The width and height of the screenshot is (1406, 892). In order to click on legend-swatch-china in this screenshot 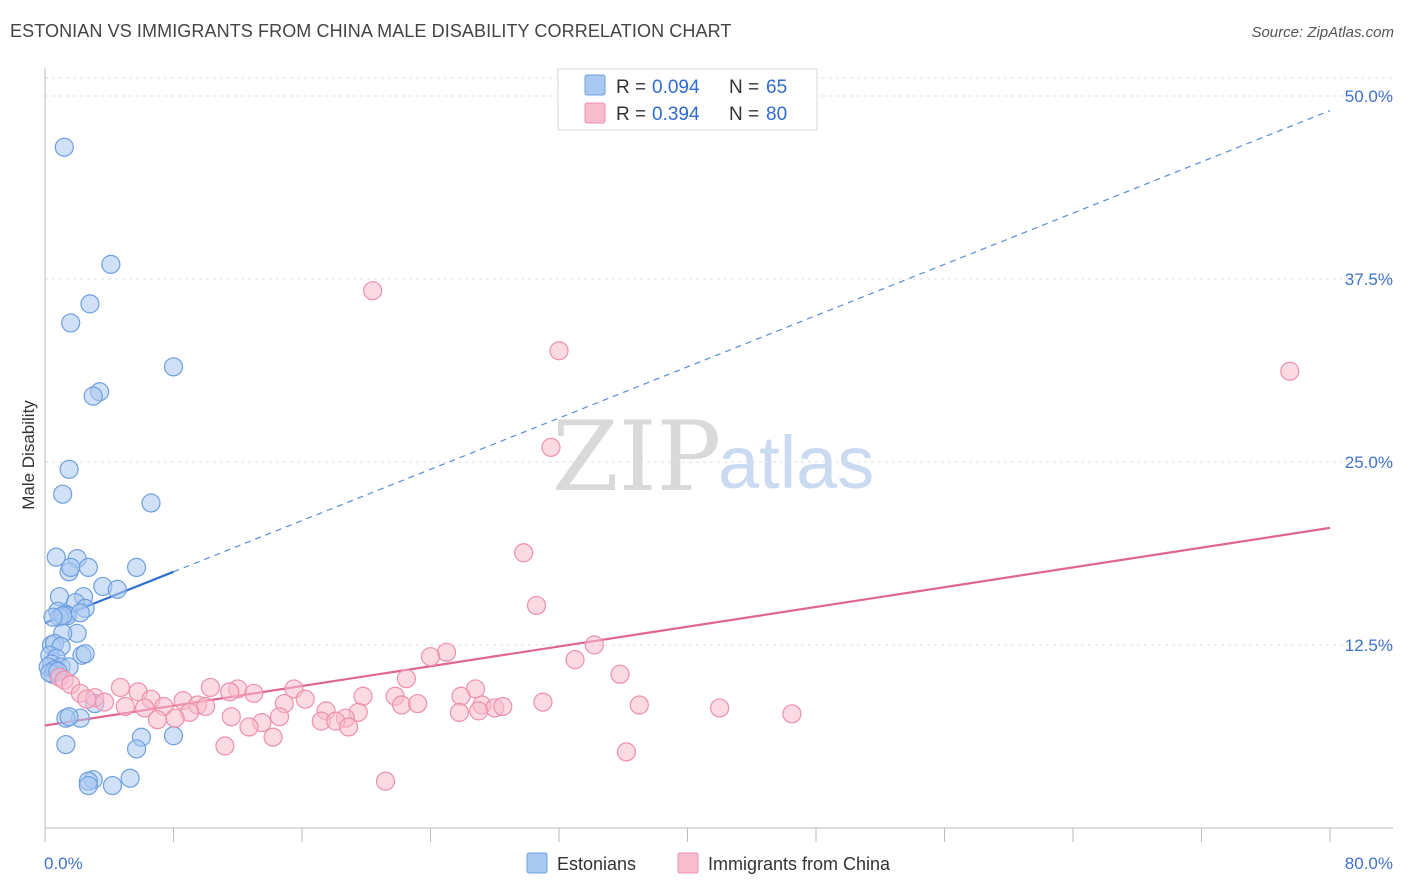, I will do `click(595, 113)`.